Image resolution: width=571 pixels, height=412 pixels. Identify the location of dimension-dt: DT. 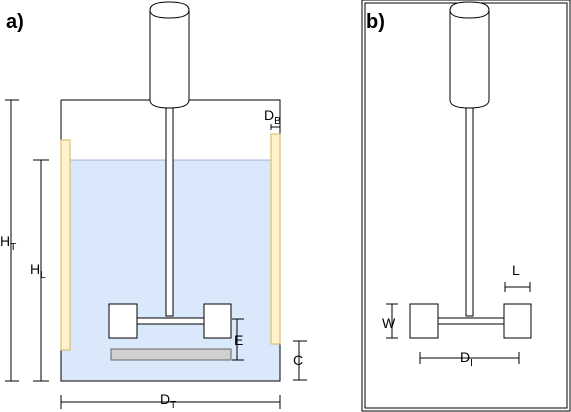
(170, 401).